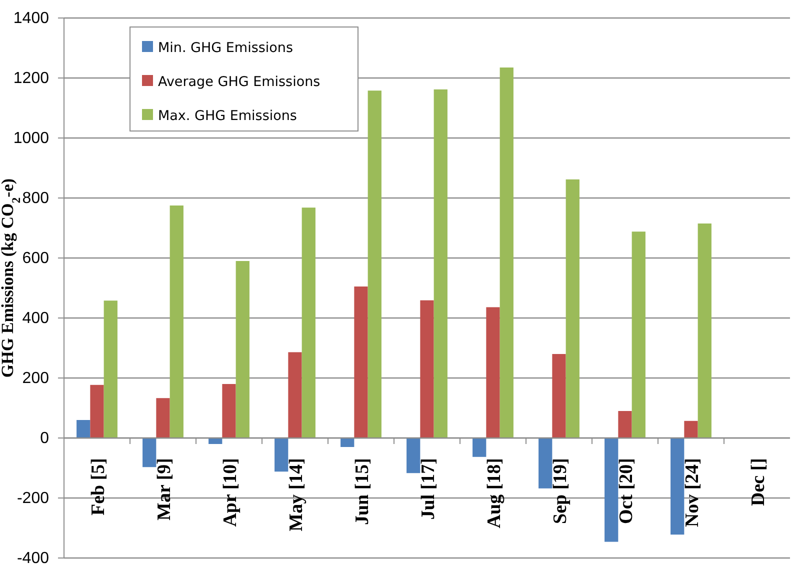 The image size is (799, 570). What do you see at coordinates (428, 489) in the screenshot?
I see `x-tick-label: Jul [17]` at bounding box center [428, 489].